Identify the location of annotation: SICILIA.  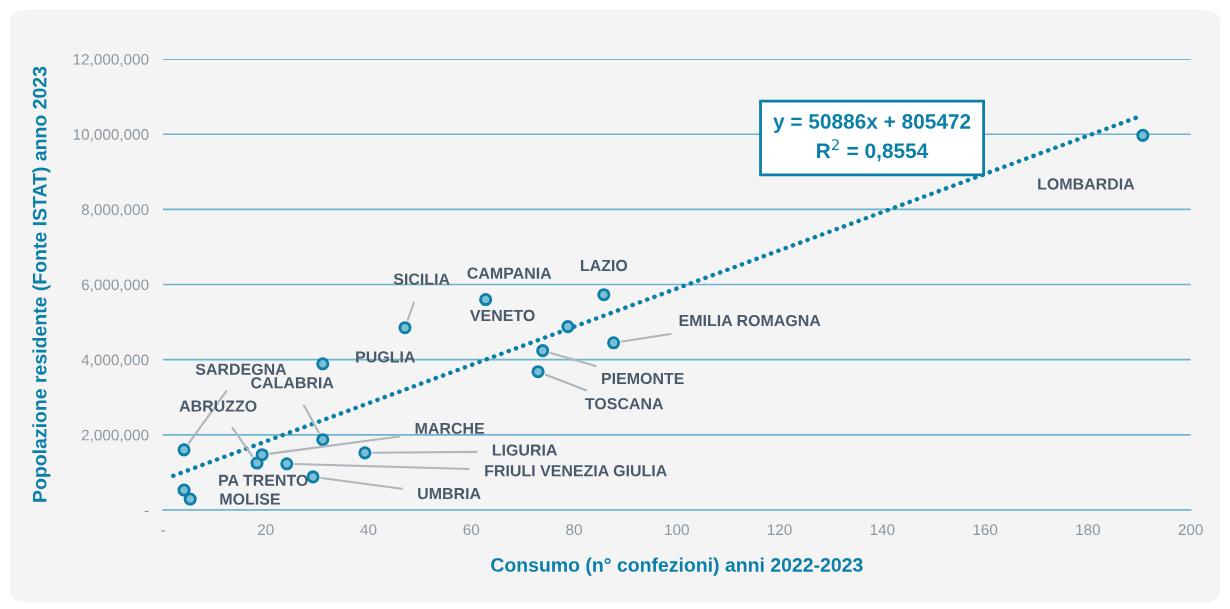
(421, 279).